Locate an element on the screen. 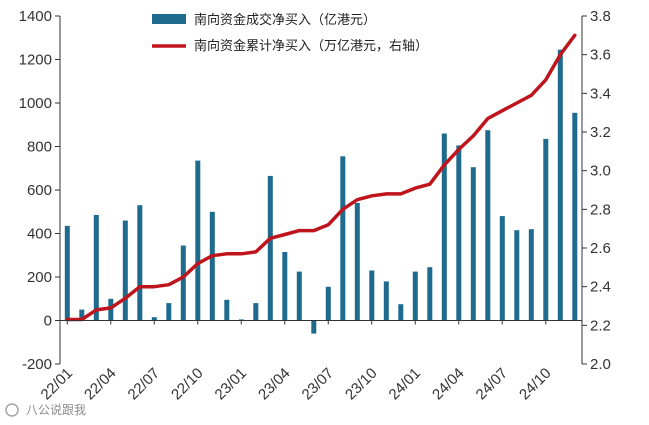 The height and width of the screenshot is (425, 649). left-tick-label: 0 is located at coordinates (48, 321).